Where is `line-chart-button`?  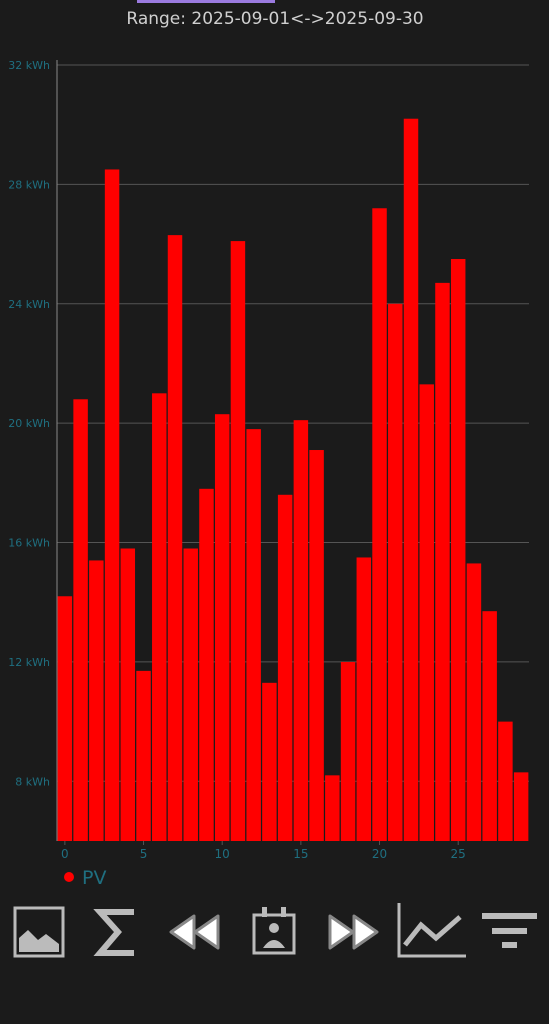
line-chart-button is located at coordinates (431, 930).